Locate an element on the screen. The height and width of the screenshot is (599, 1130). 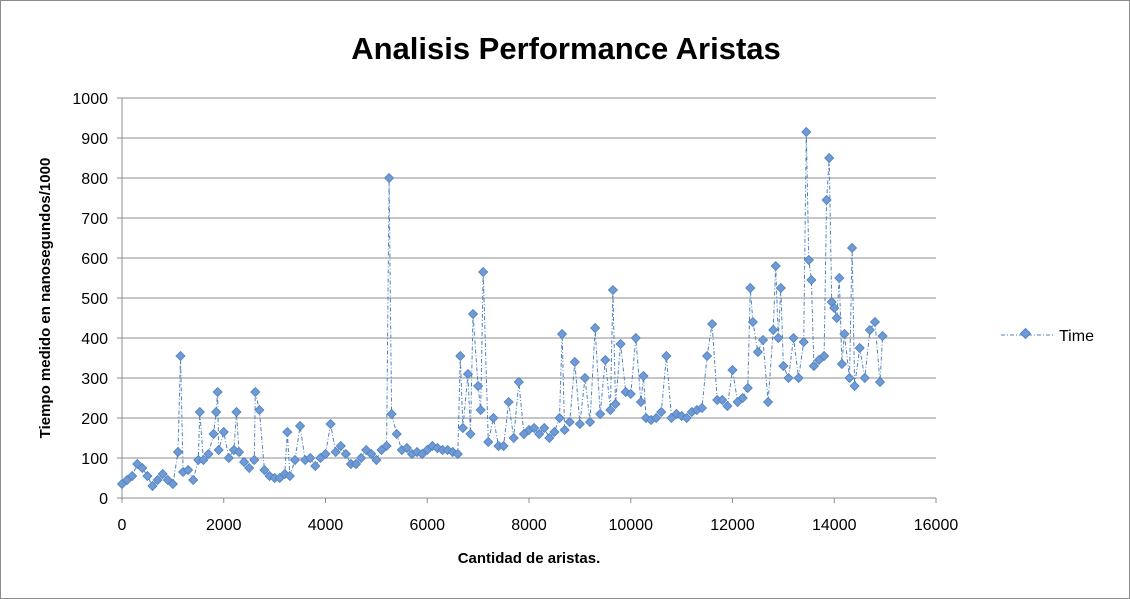
legend-marker is located at coordinates (1025, 333).